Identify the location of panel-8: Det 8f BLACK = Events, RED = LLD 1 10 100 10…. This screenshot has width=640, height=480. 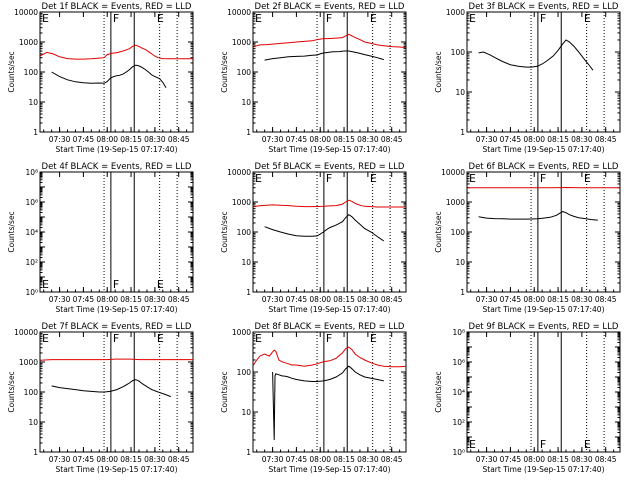
(313, 398).